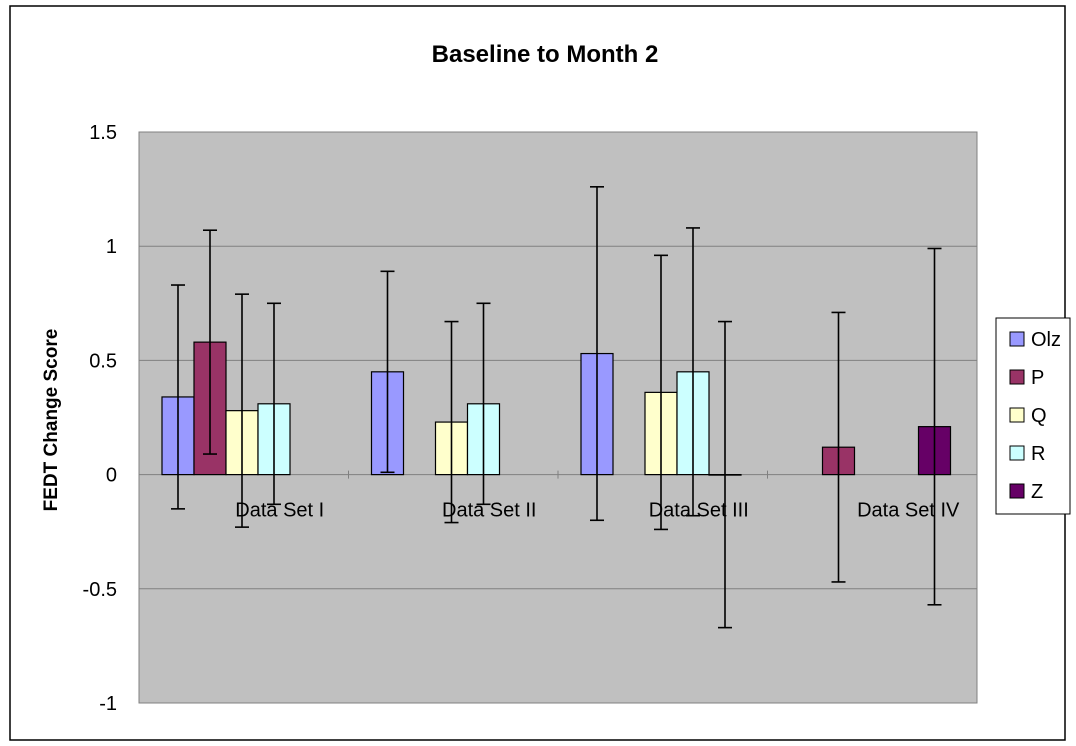 This screenshot has height=746, width=1076. I want to click on legend-swatch-p, so click(1017, 377).